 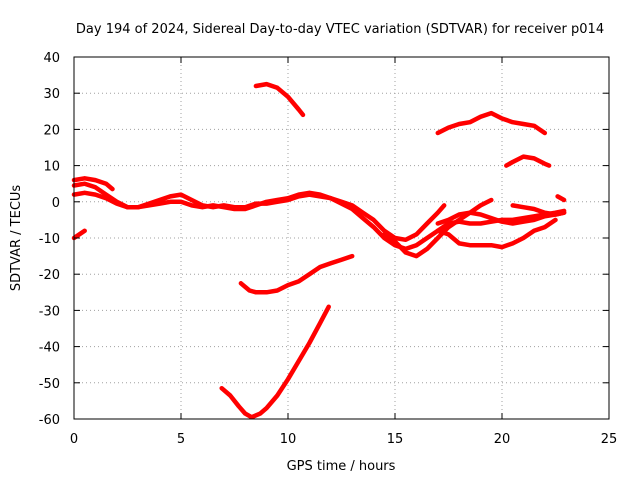 What do you see at coordinates (49, 420) in the screenshot?
I see `y-tick-label: -60` at bounding box center [49, 420].